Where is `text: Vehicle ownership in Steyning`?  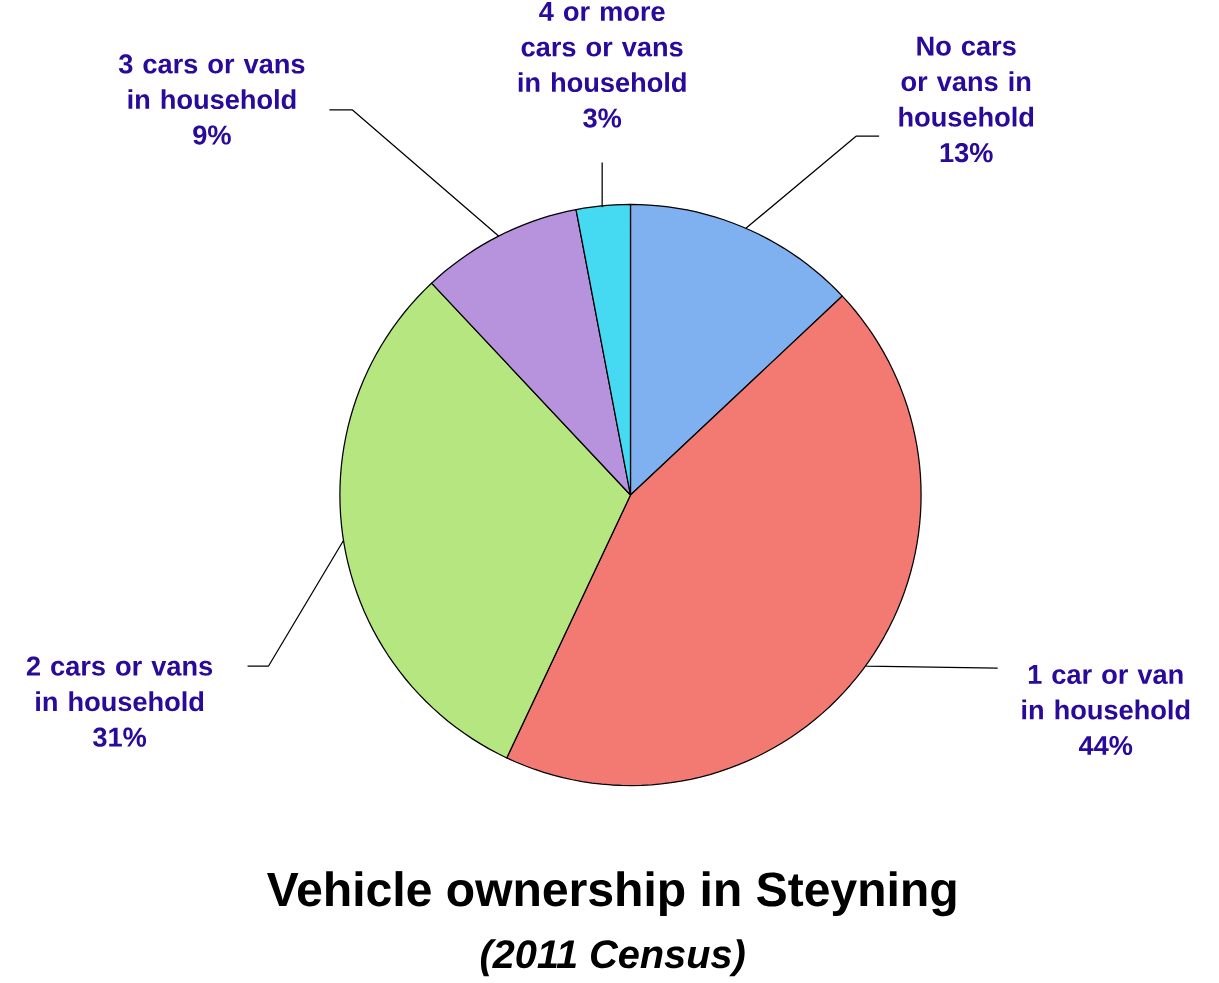
text: Vehicle ownership in Steyning is located at coordinates (611, 894).